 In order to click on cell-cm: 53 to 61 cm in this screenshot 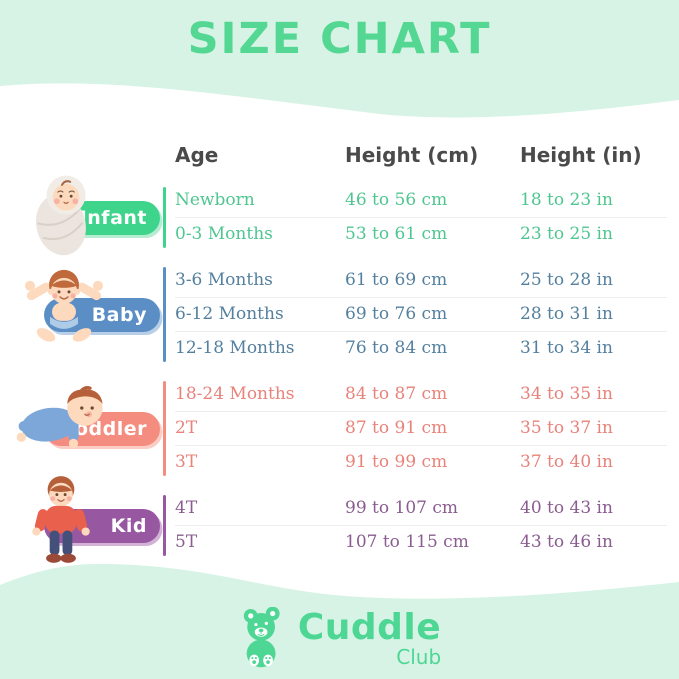, I will do `click(396, 234)`.